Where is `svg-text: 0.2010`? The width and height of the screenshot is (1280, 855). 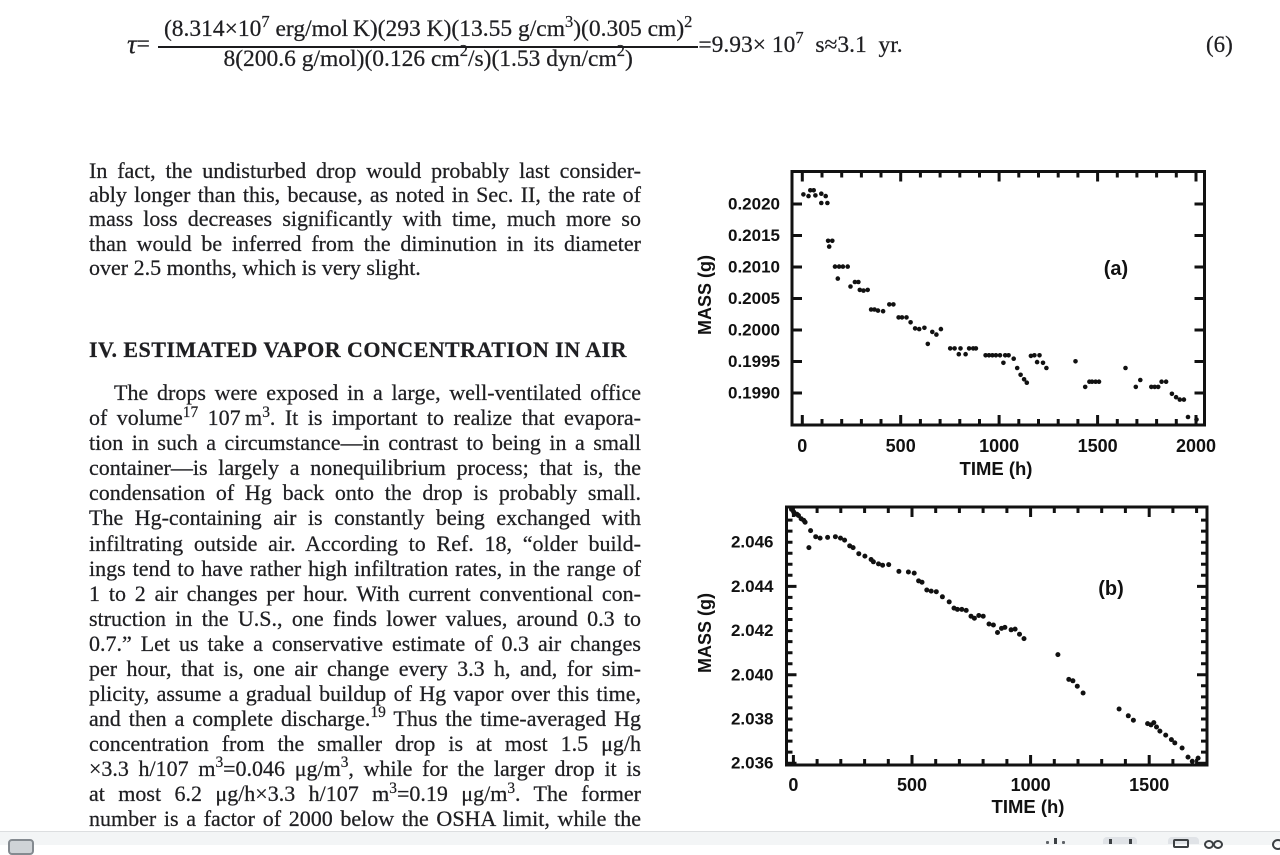 svg-text: 0.2010 is located at coordinates (754, 267).